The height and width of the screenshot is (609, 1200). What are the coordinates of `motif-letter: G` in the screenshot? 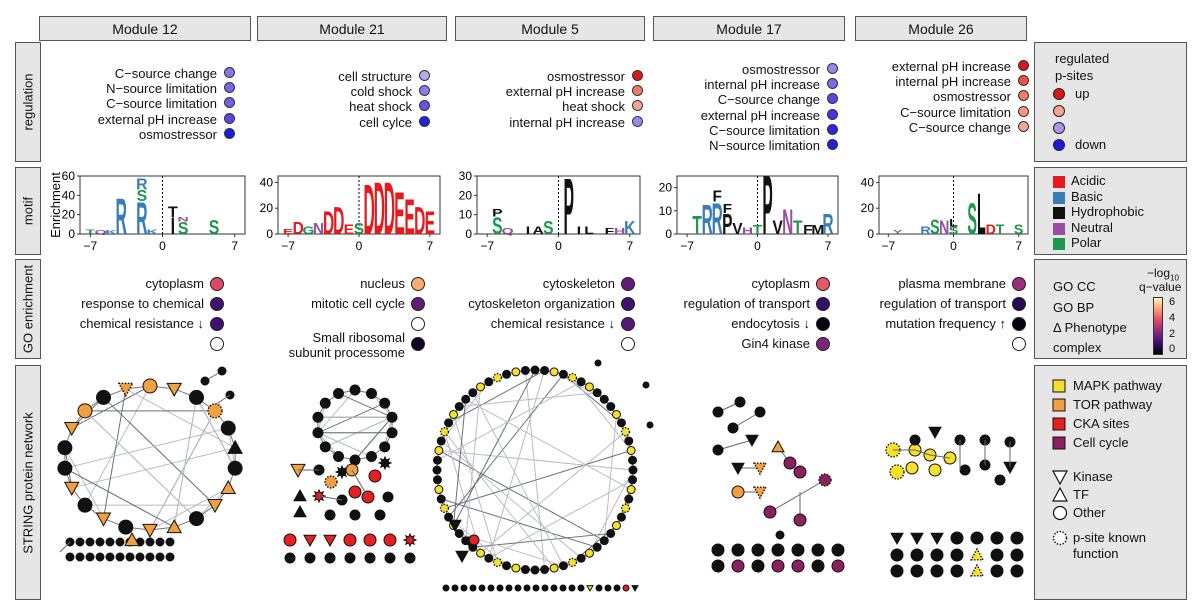 It's located at (308, 230).